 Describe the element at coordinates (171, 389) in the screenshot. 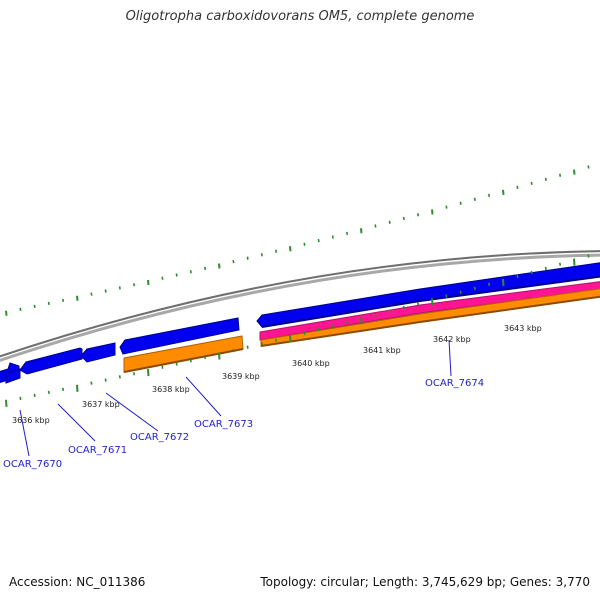

I see `ruler-label: 3638 kbp` at that location.